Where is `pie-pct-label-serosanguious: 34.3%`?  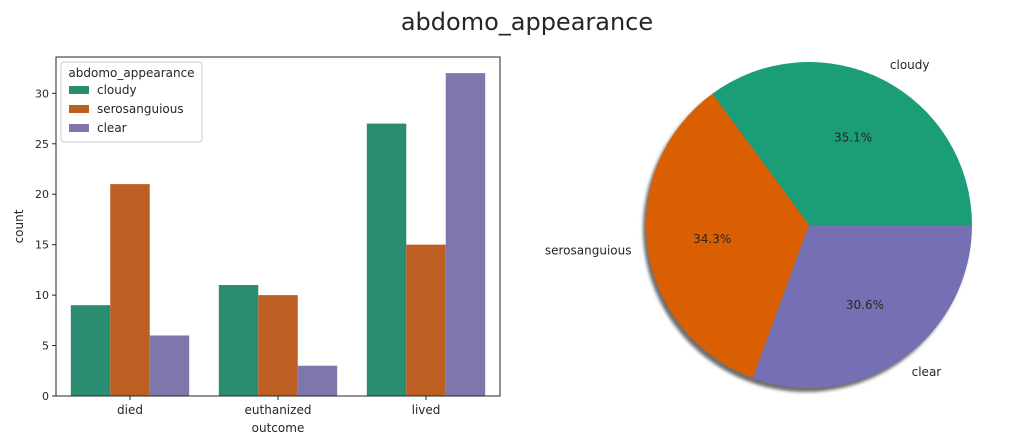 pie-pct-label-serosanguious: 34.3% is located at coordinates (712, 239).